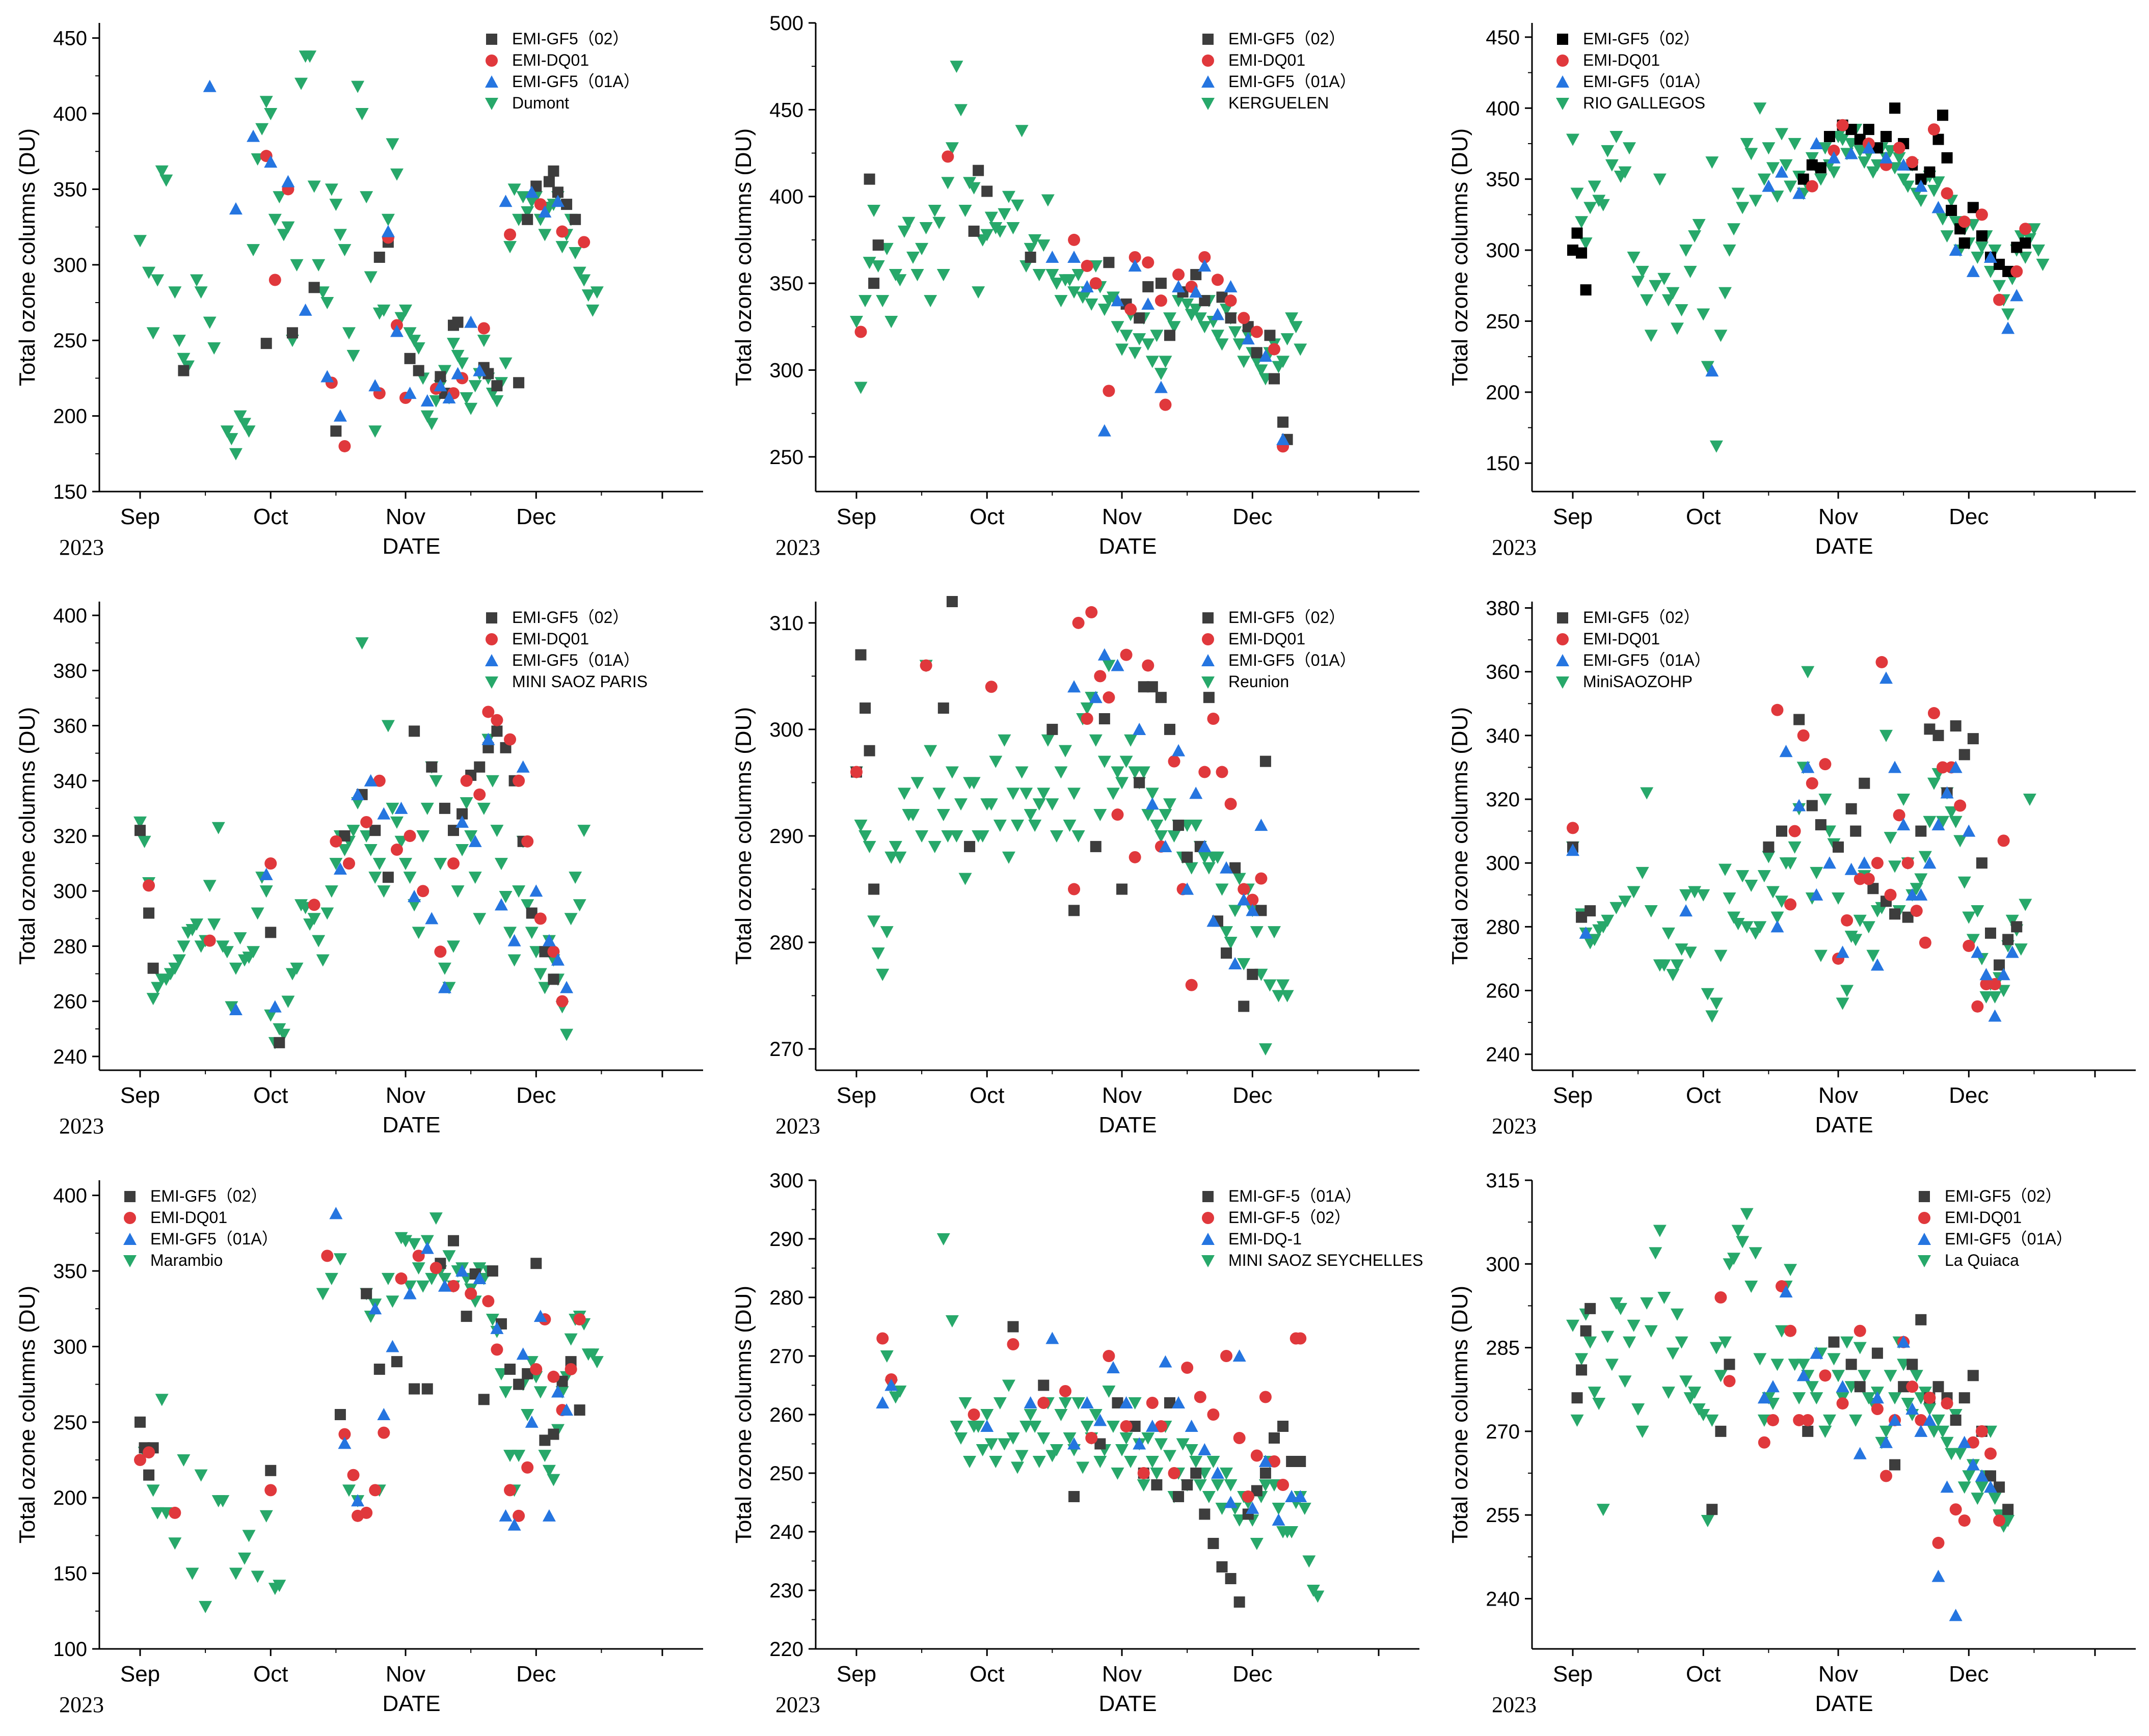 The image size is (2149, 1736). I want to click on y-tick-label: 350, so click(70, 1271).